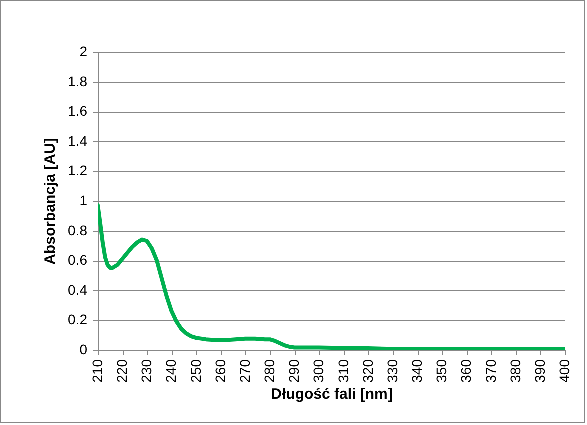 The height and width of the screenshot is (425, 587). I want to click on x-tick-label: 220, so click(122, 371).